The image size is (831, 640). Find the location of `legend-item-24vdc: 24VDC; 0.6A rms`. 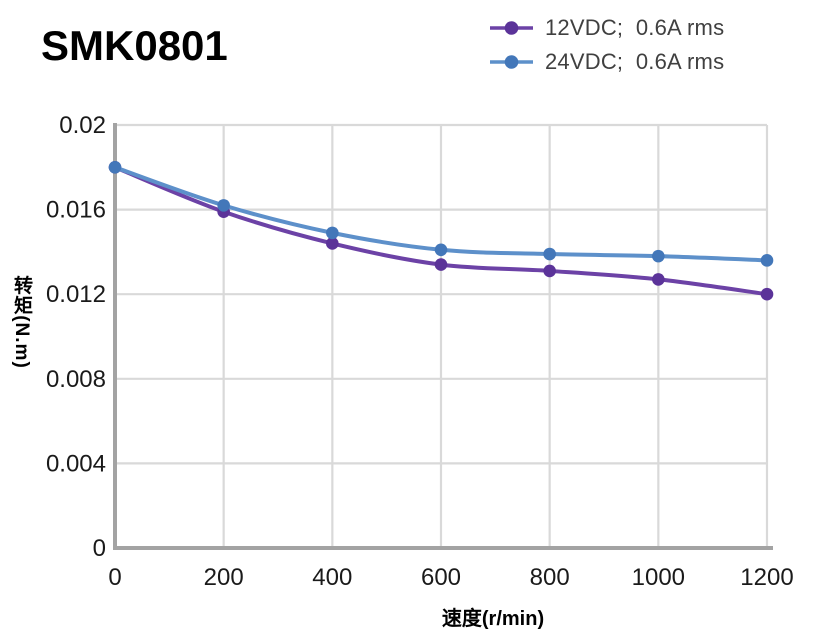

legend-item-24vdc: 24VDC; 0.6A rms is located at coordinates (606, 61).